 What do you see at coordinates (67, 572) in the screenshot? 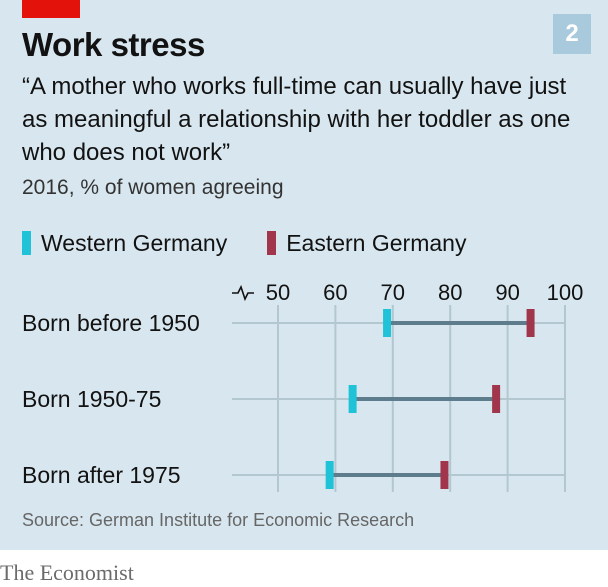
I see `economist-logo: The Economist` at bounding box center [67, 572].